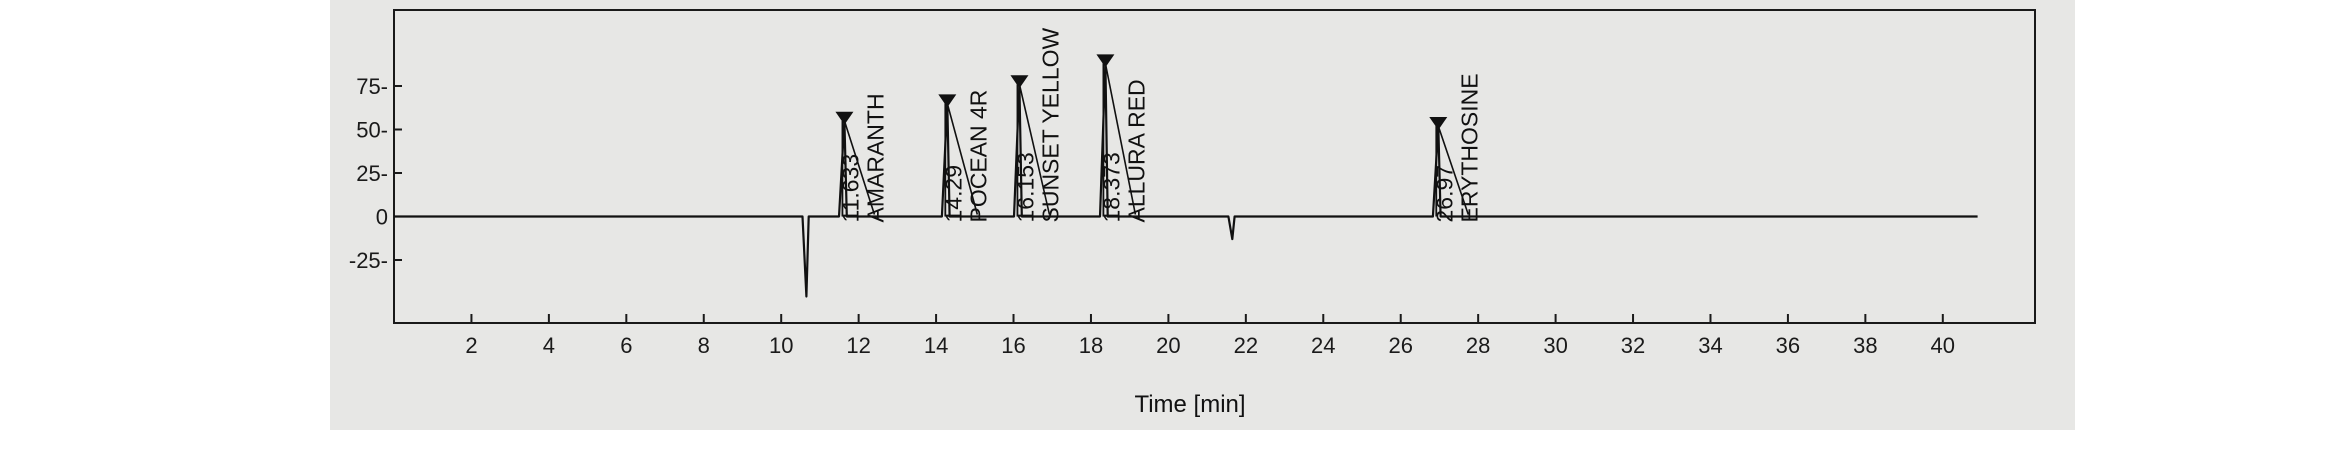 This screenshot has width=2334, height=449. I want to click on peak-amaranth: 11.633 AMARANTH, so click(861, 158).